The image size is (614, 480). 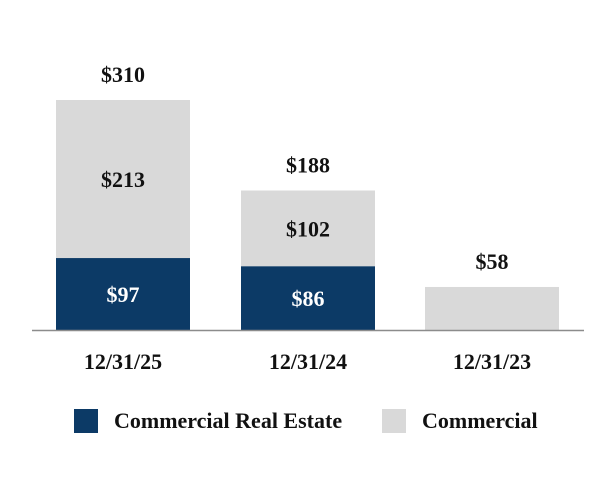 I want to click on data-label-commercial-real-estate-12-31-25: $97, so click(x=123, y=294).